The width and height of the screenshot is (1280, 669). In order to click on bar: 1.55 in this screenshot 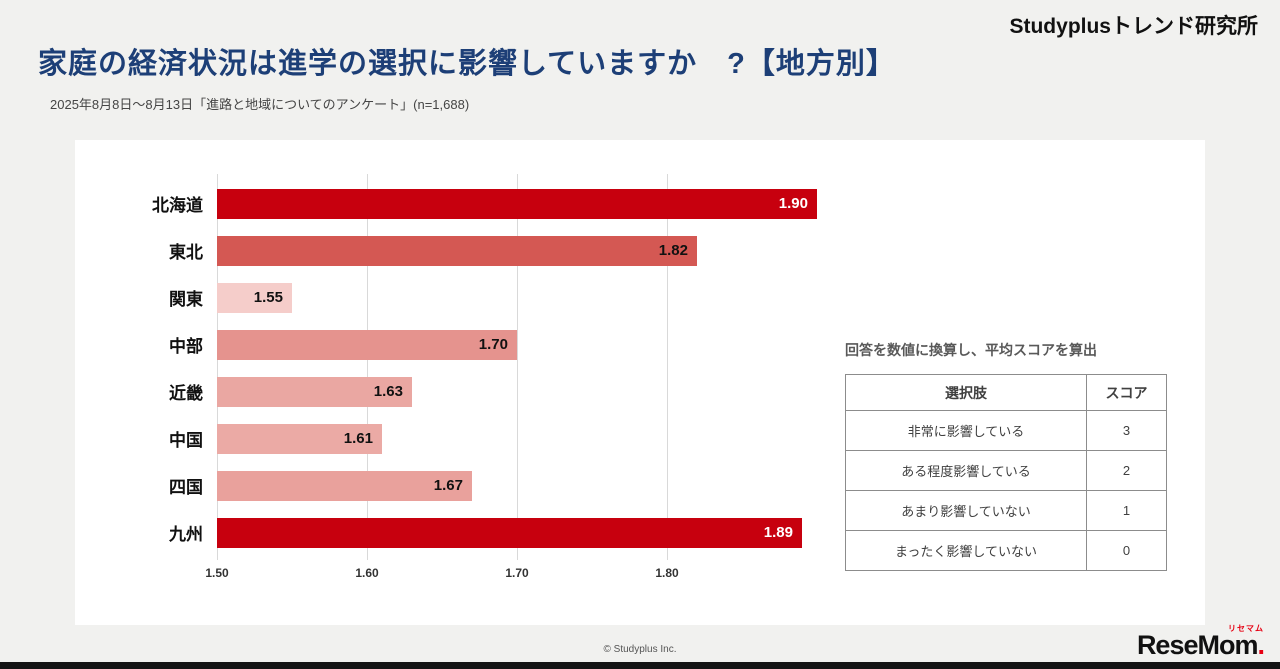, I will do `click(254, 297)`.